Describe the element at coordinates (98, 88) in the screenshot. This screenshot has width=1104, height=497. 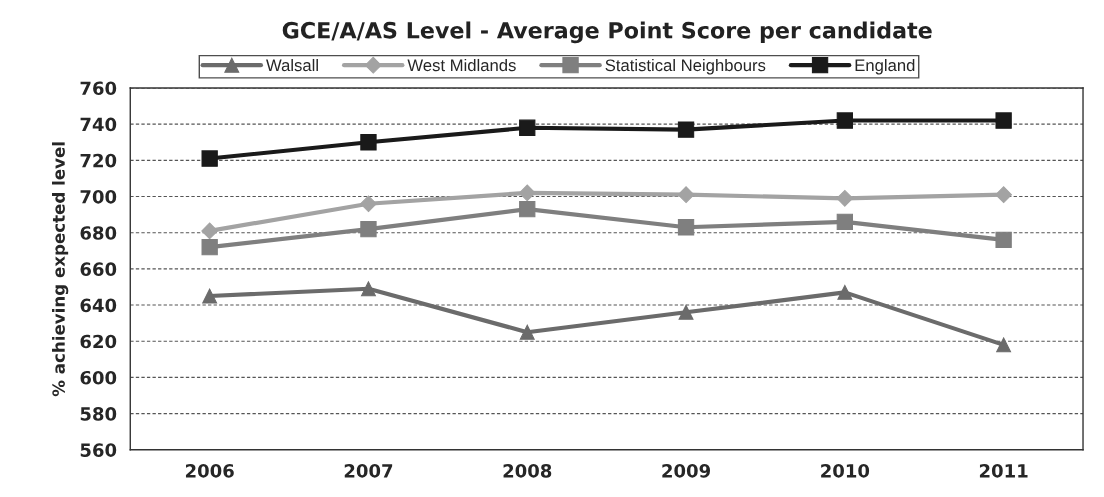
I see `y-tick-label: 760` at that location.